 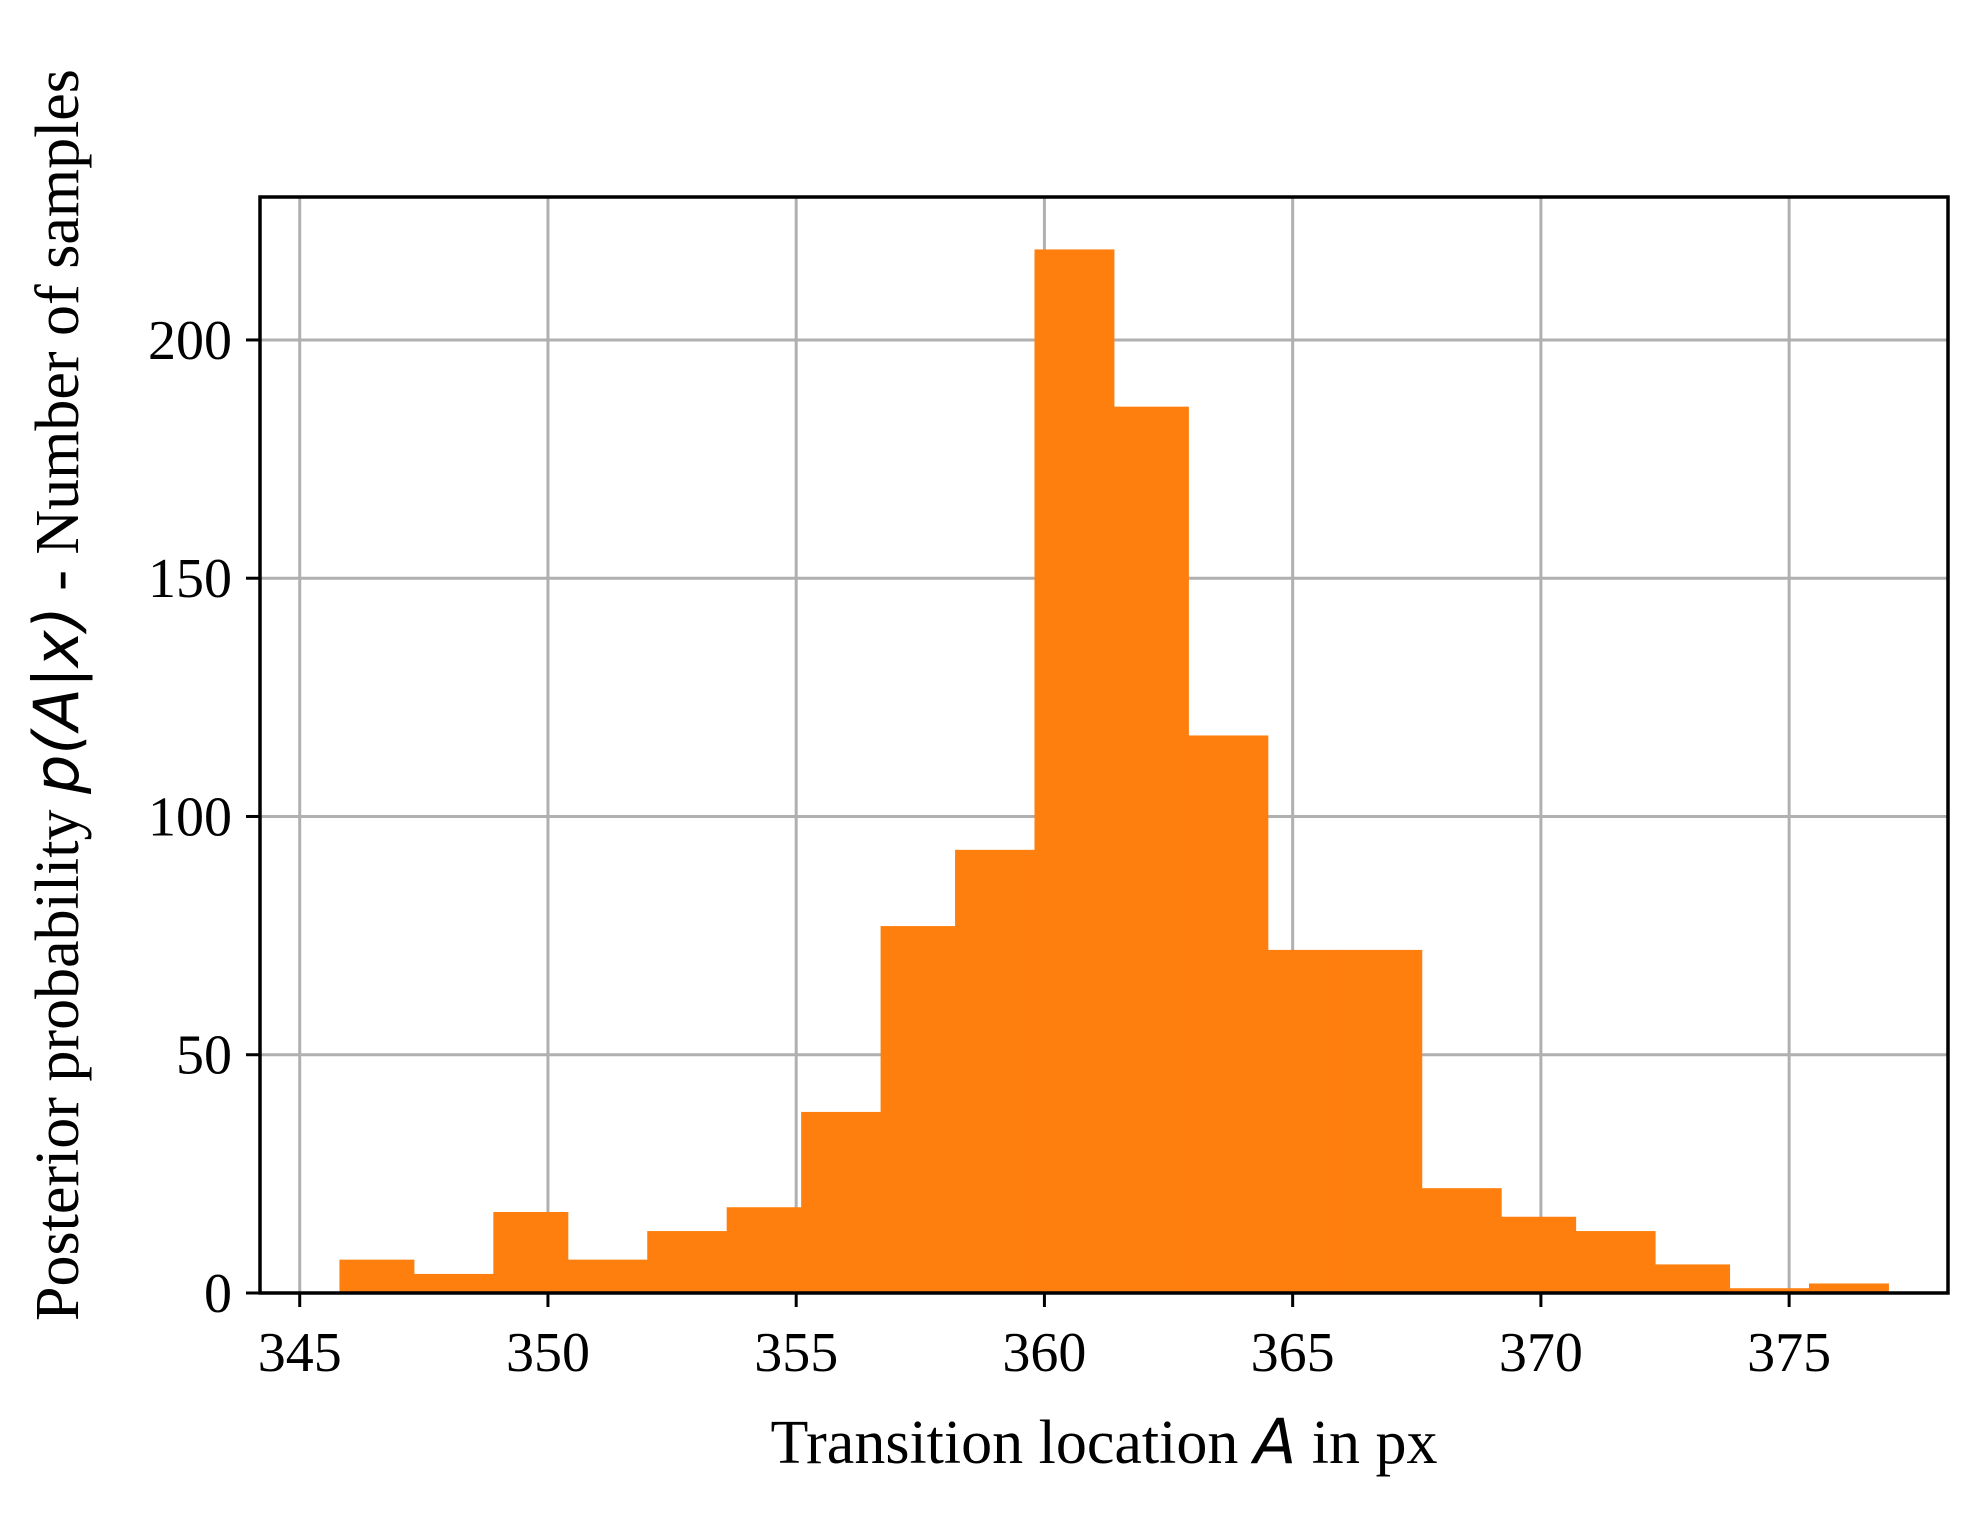 I want to click on x-tick-label: 345, so click(x=300, y=1353).